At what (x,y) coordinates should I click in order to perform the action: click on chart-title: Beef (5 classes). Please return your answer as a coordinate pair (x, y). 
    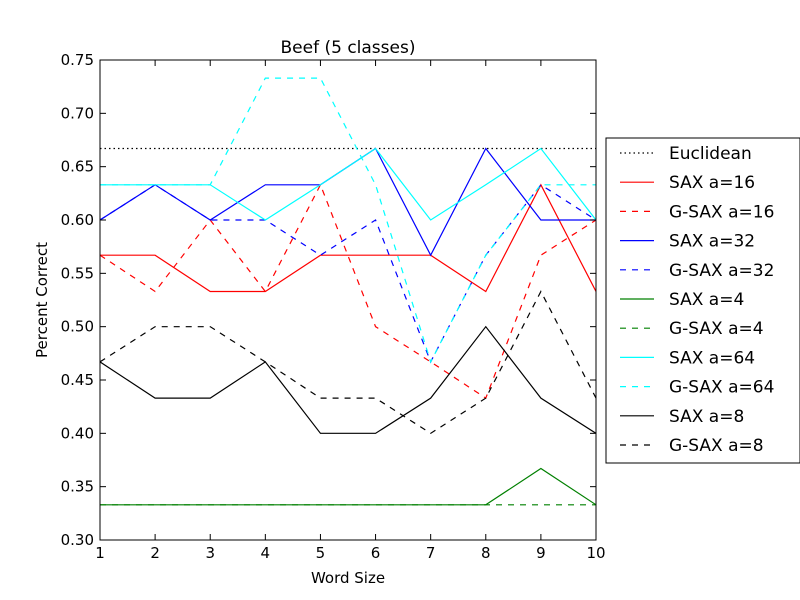
    Looking at the image, I should click on (348, 48).